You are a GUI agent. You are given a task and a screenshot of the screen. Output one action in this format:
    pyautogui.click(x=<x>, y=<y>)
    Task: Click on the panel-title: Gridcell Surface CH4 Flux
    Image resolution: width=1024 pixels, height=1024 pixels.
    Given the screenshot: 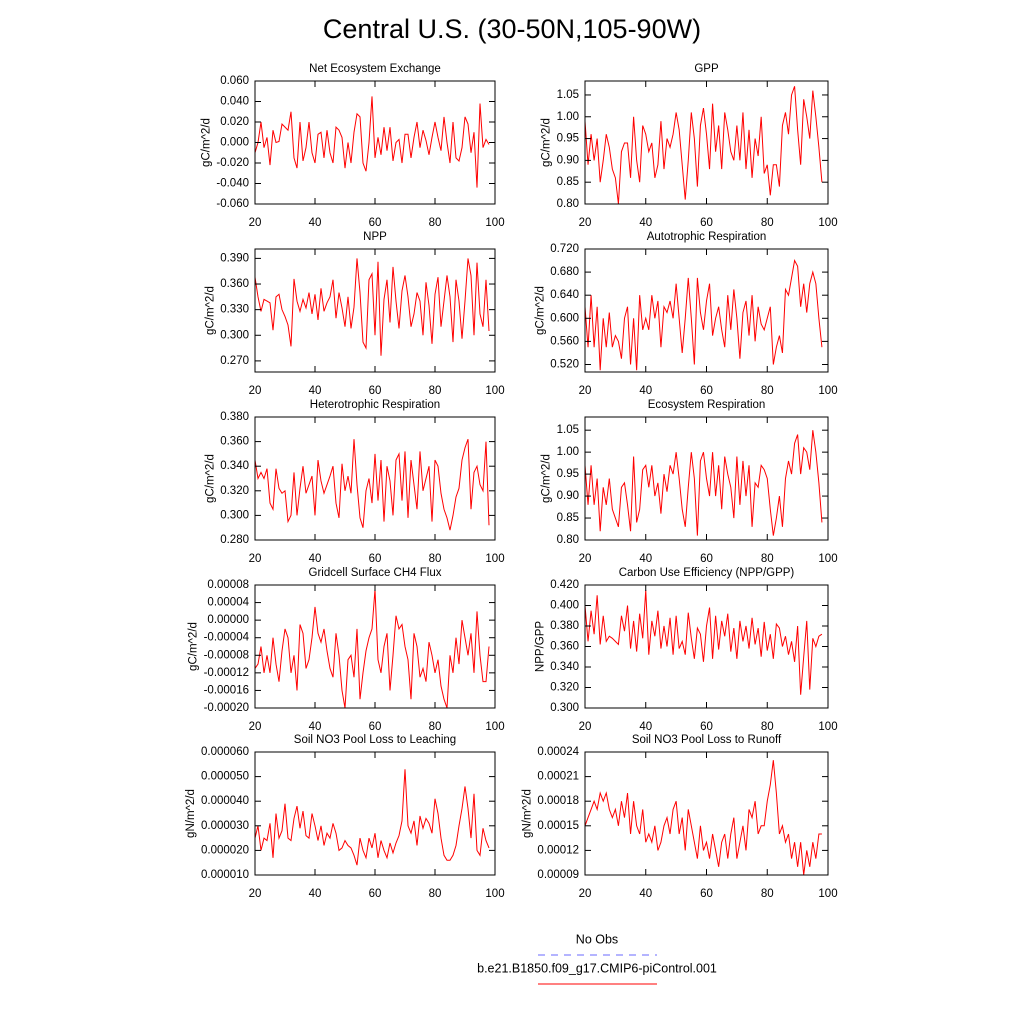 What is the action you would take?
    pyautogui.click(x=375, y=573)
    